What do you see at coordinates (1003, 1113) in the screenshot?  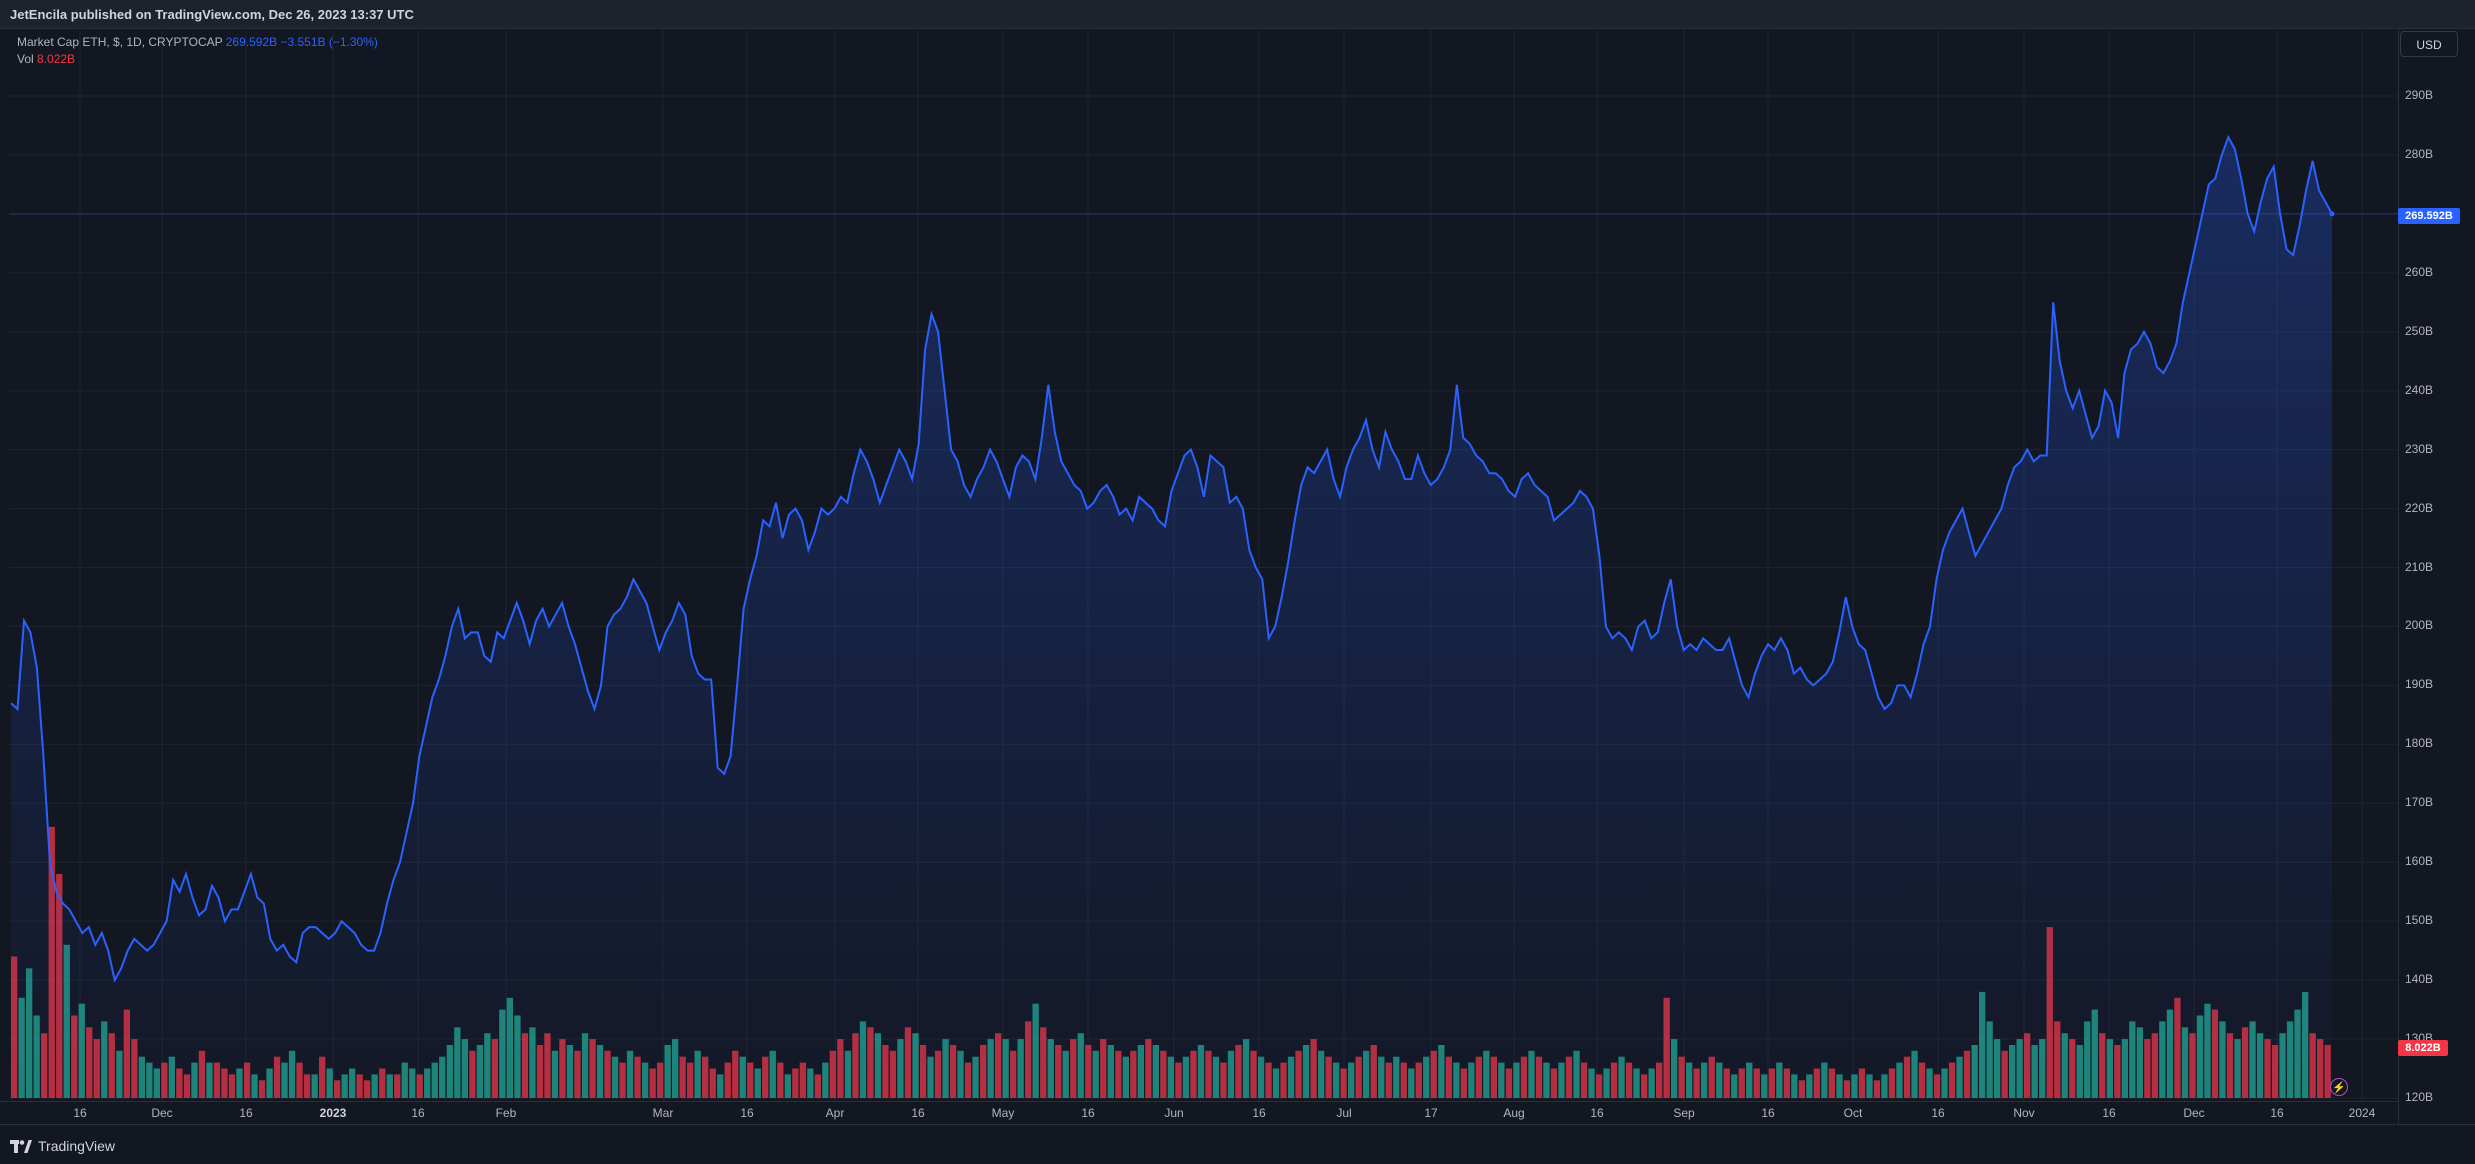 I see `time-tick-label: May` at bounding box center [1003, 1113].